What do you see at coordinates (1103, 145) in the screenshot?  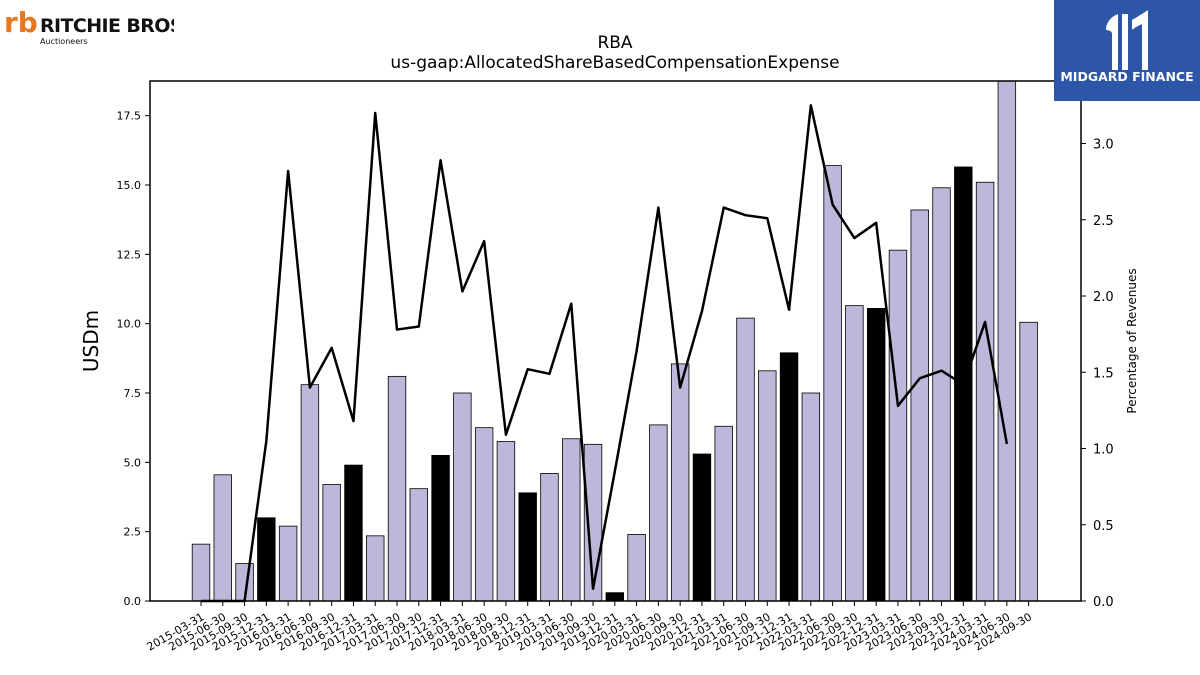 I see `y2-tick-label: 3.0` at bounding box center [1103, 145].